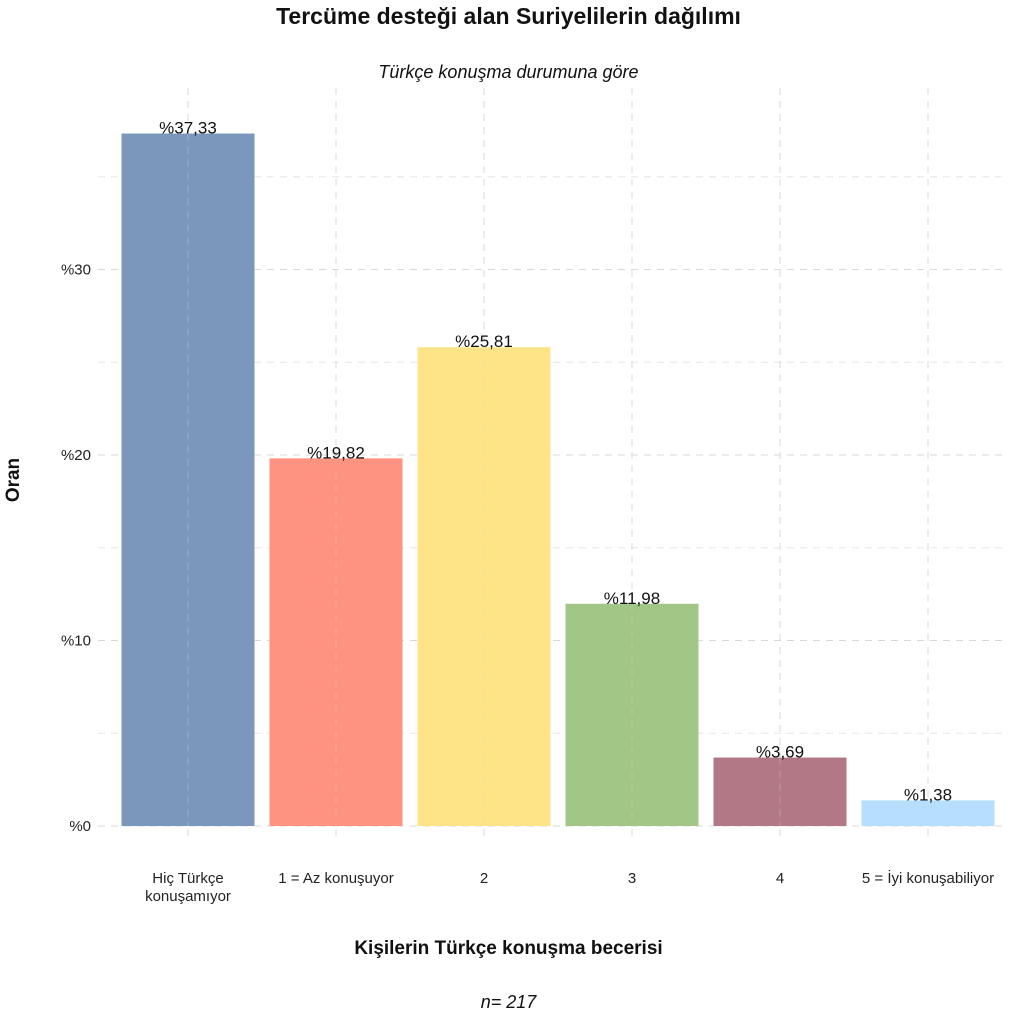 Image resolution: width=1017 pixels, height=1017 pixels. Describe the element at coordinates (188, 887) in the screenshot. I see `x-tick-label: Hiç Türkçe konuşamıyor` at that location.